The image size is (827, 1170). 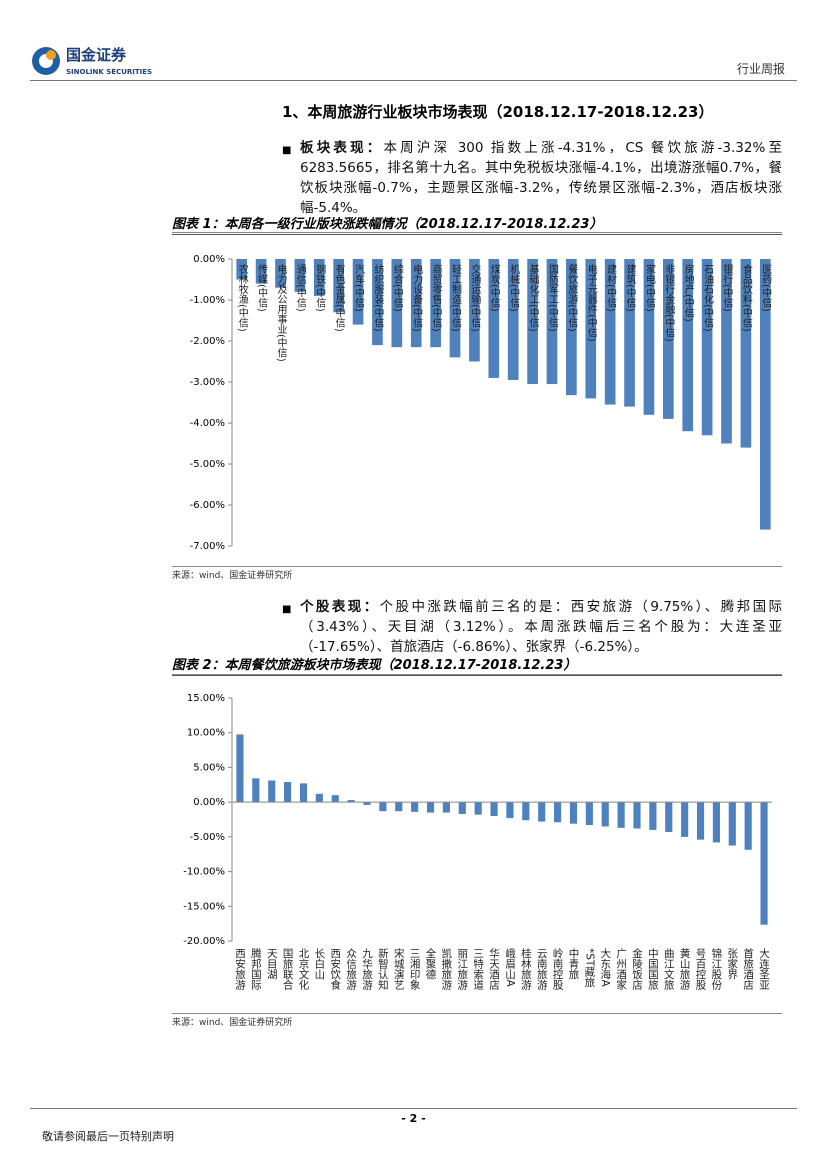 I want to click on page-number: - 2 -, so click(x=413, y=1118).